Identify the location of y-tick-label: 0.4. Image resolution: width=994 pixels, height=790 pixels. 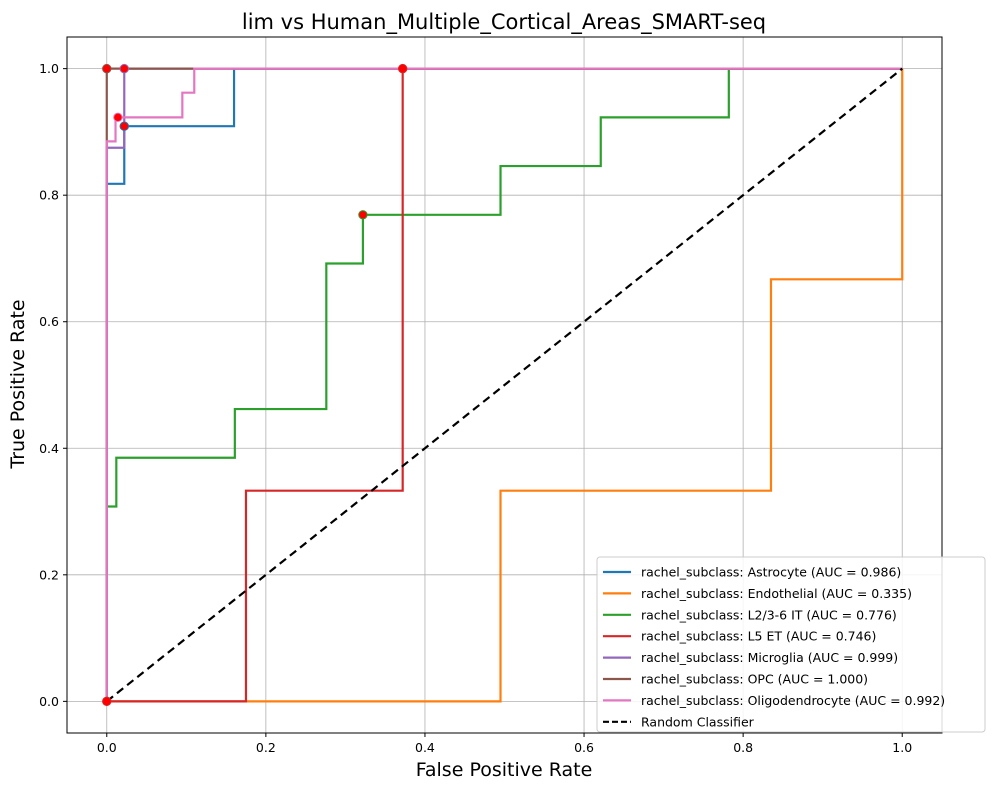
(49, 448).